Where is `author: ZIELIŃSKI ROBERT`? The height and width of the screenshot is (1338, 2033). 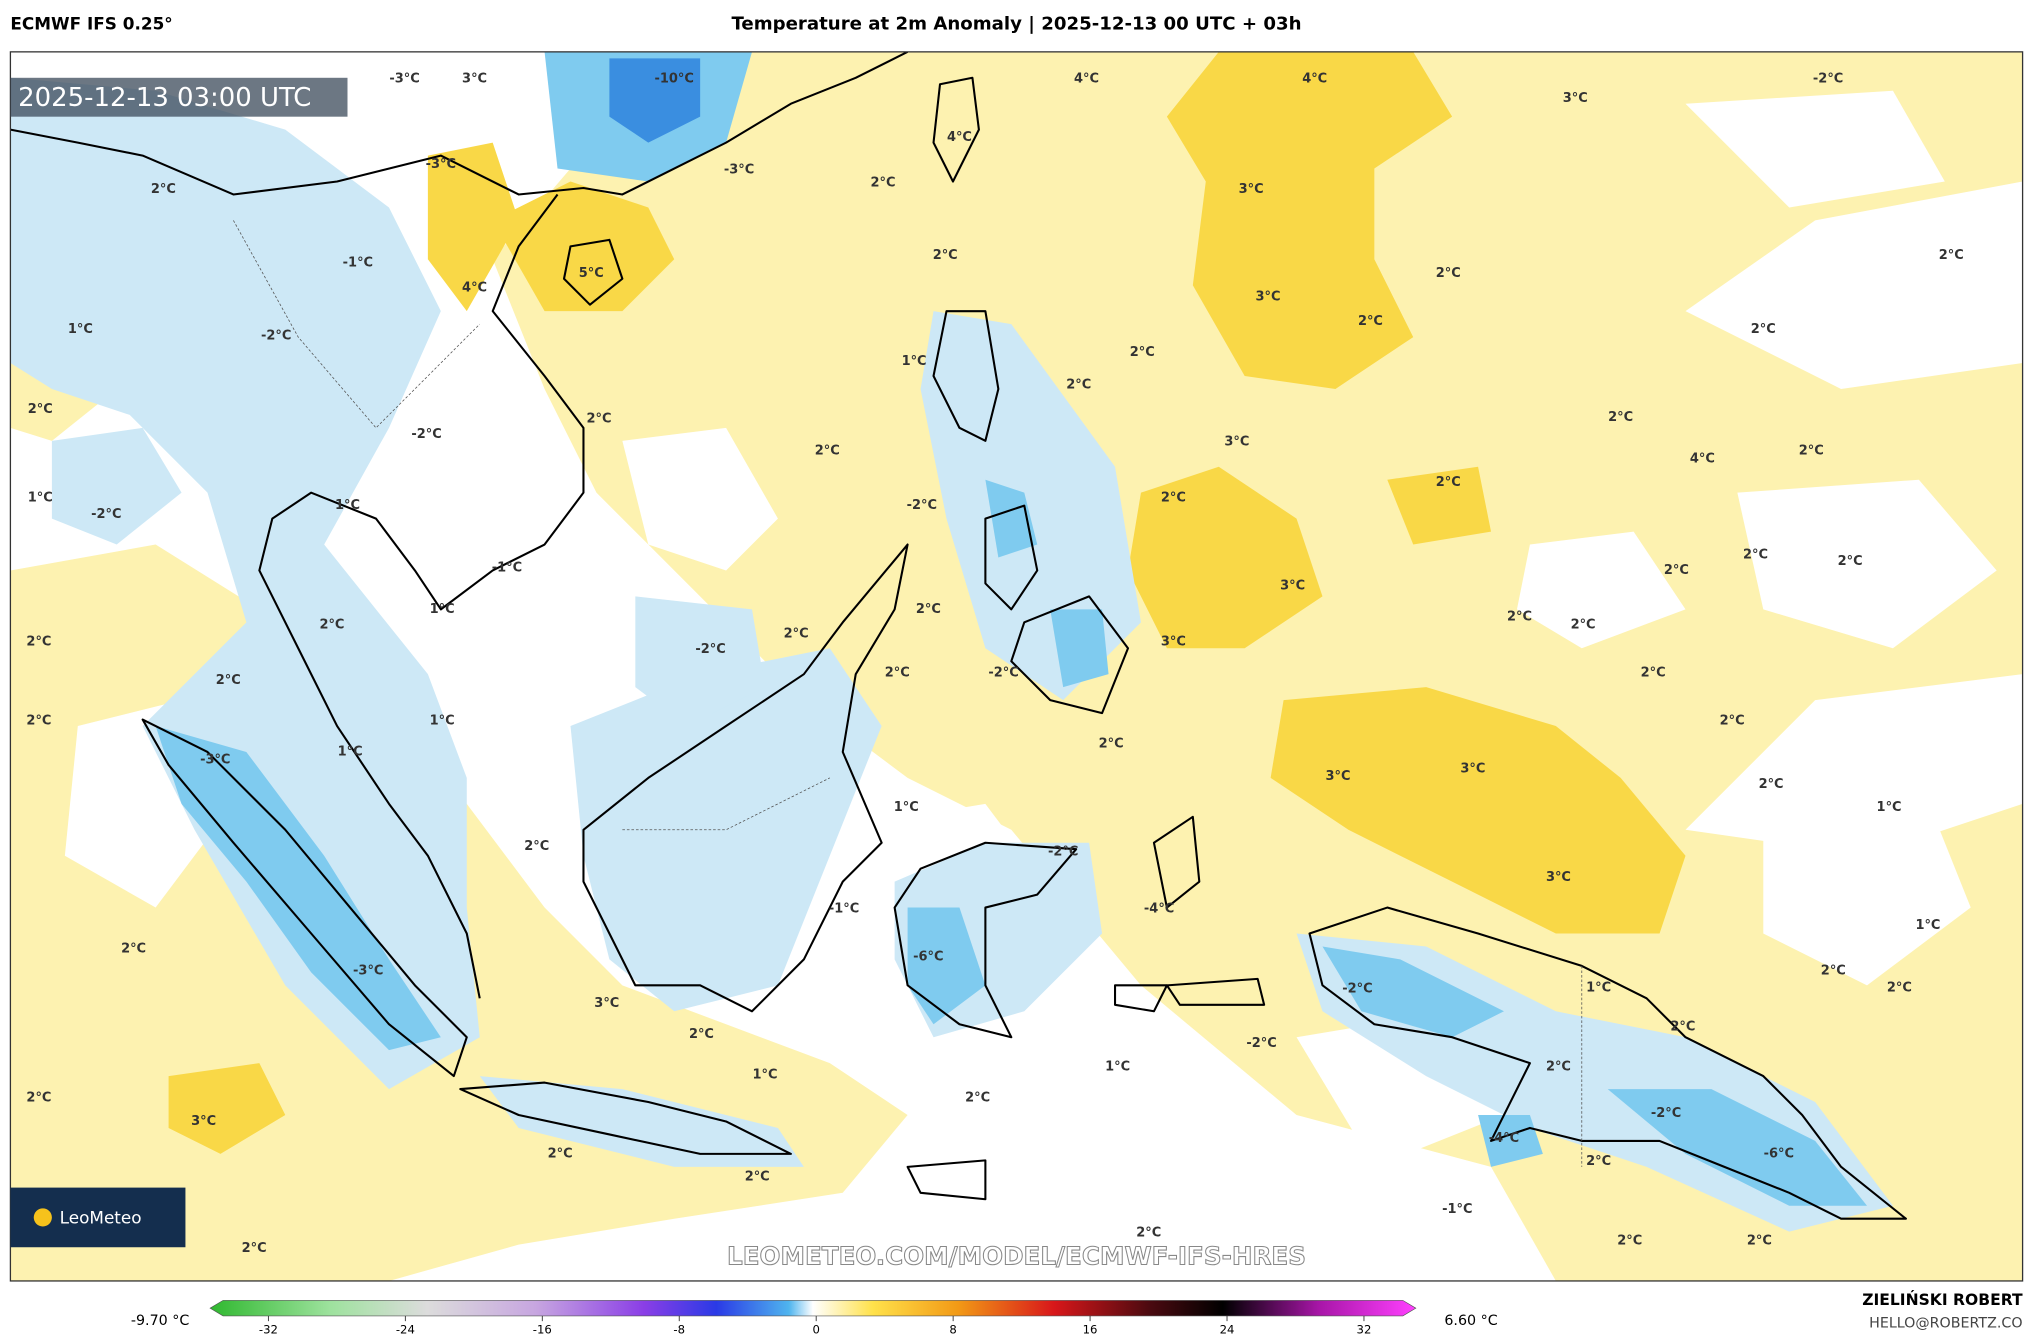 author: ZIELIŃSKI ROBERT is located at coordinates (1942, 1299).